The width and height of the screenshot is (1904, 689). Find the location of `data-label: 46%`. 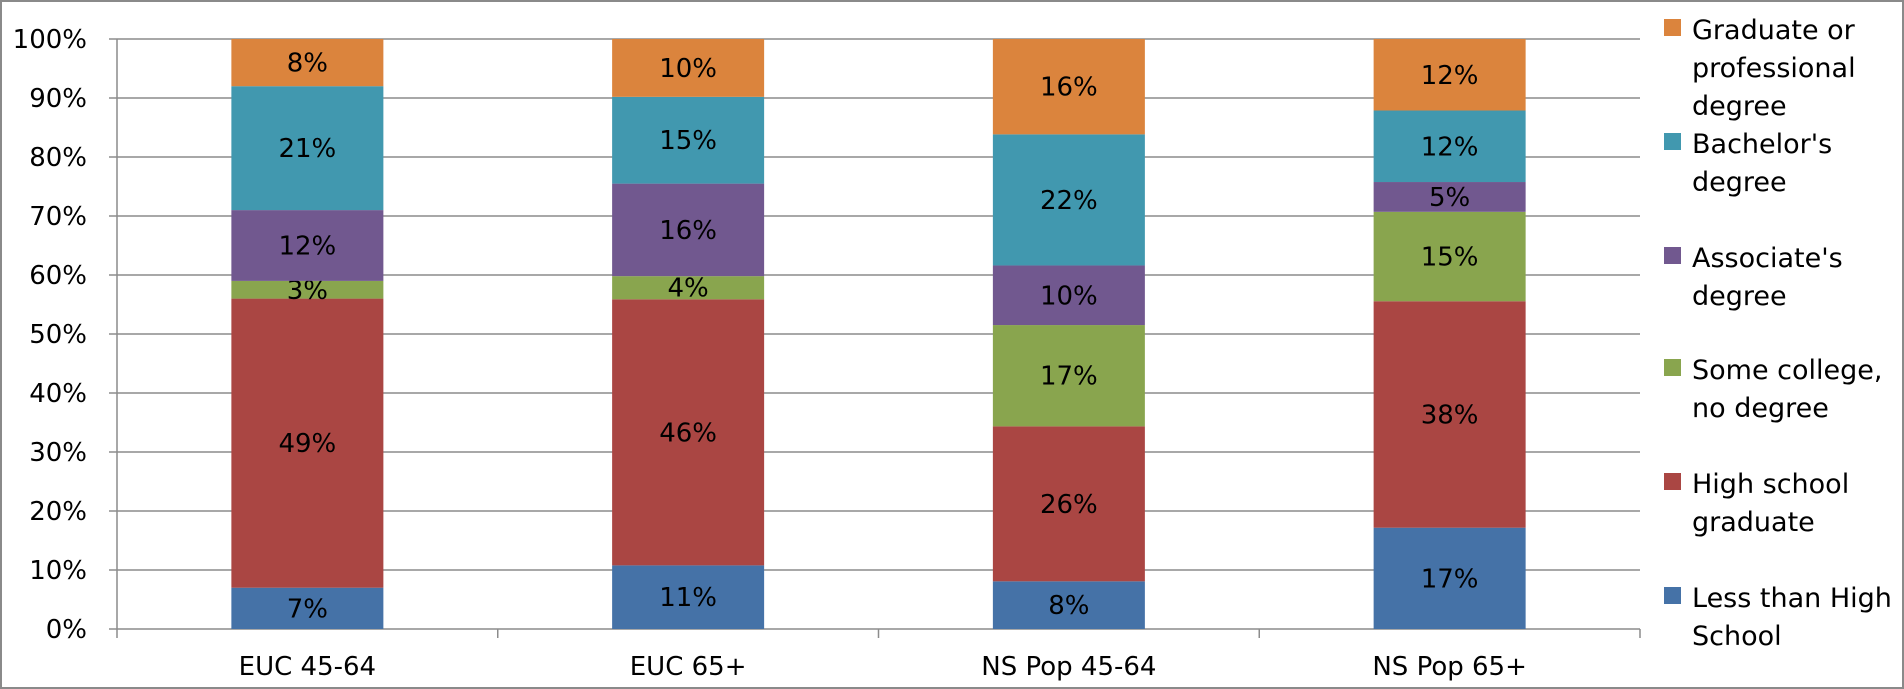

data-label: 46% is located at coordinates (688, 433).